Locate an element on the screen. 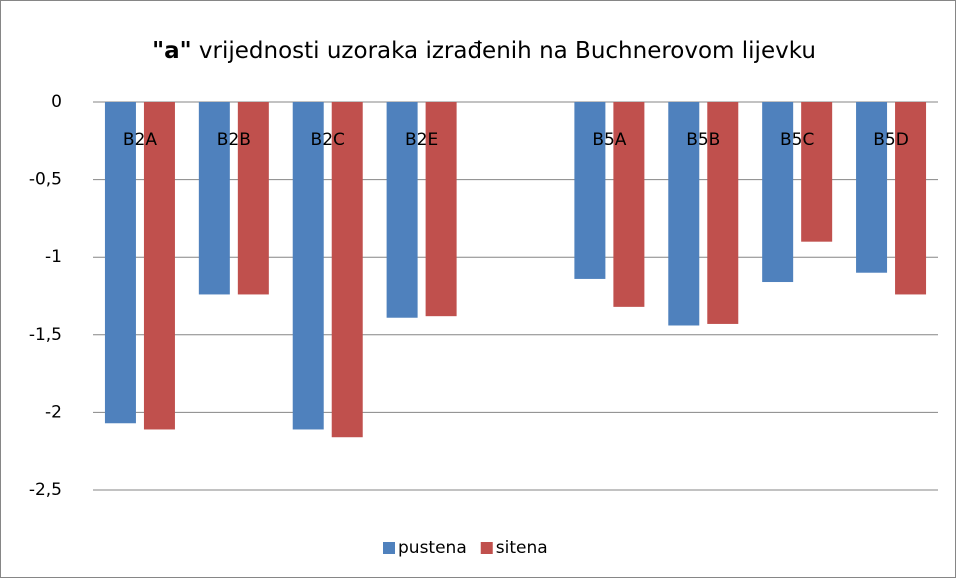  y-tick-label: -2 is located at coordinates (53, 412).